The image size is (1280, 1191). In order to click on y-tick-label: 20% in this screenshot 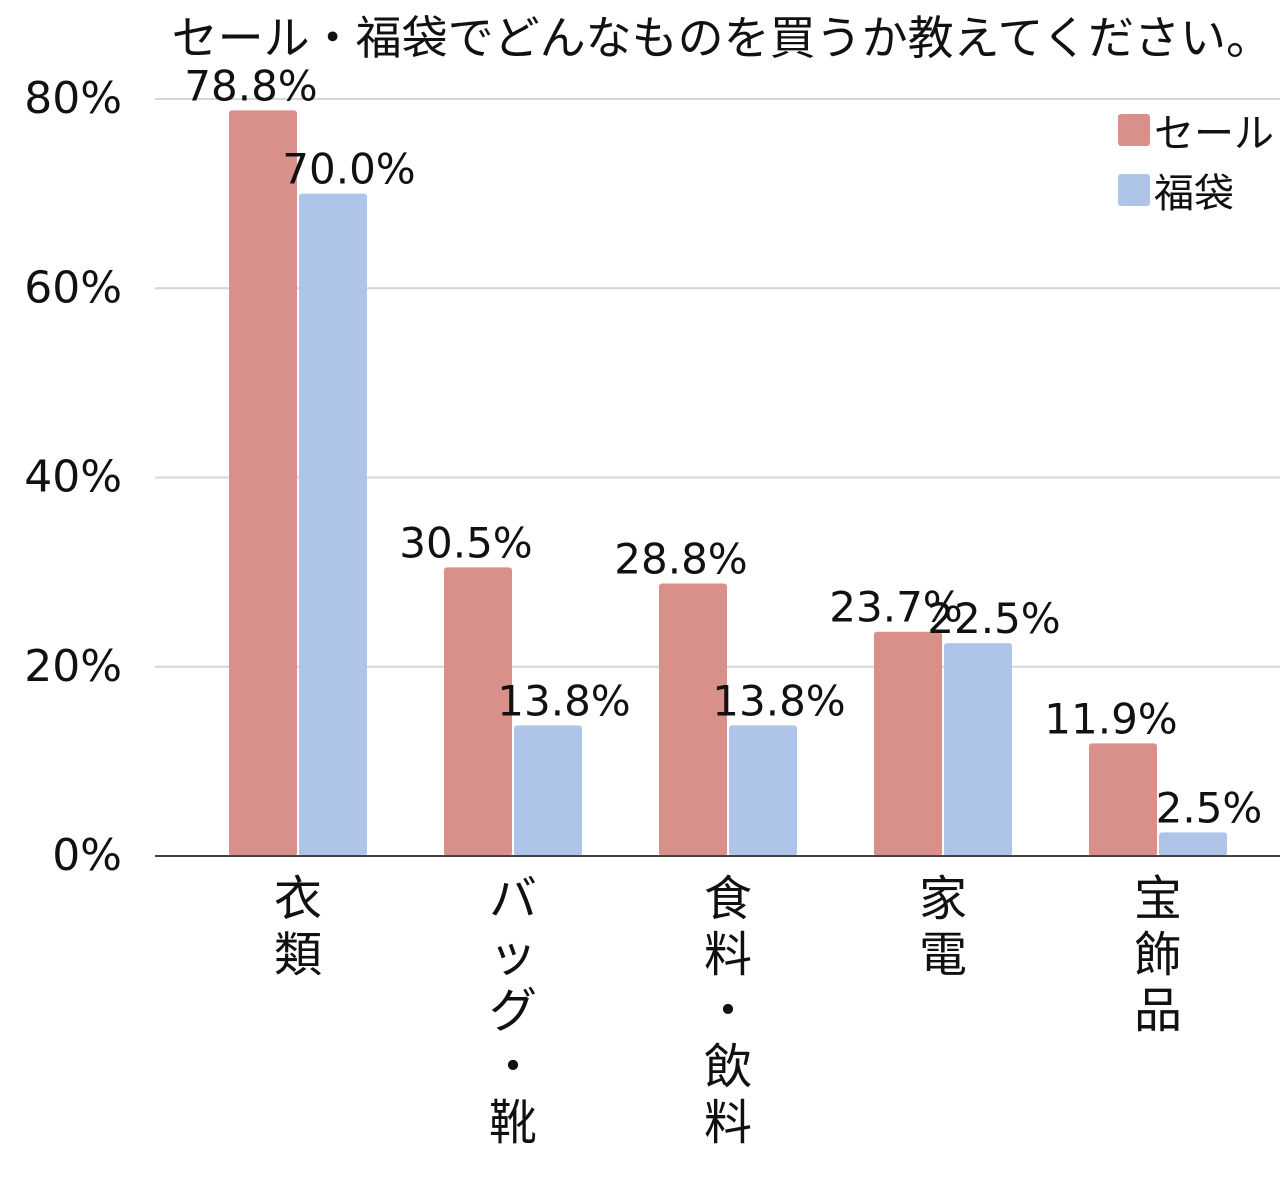, I will do `click(73, 666)`.